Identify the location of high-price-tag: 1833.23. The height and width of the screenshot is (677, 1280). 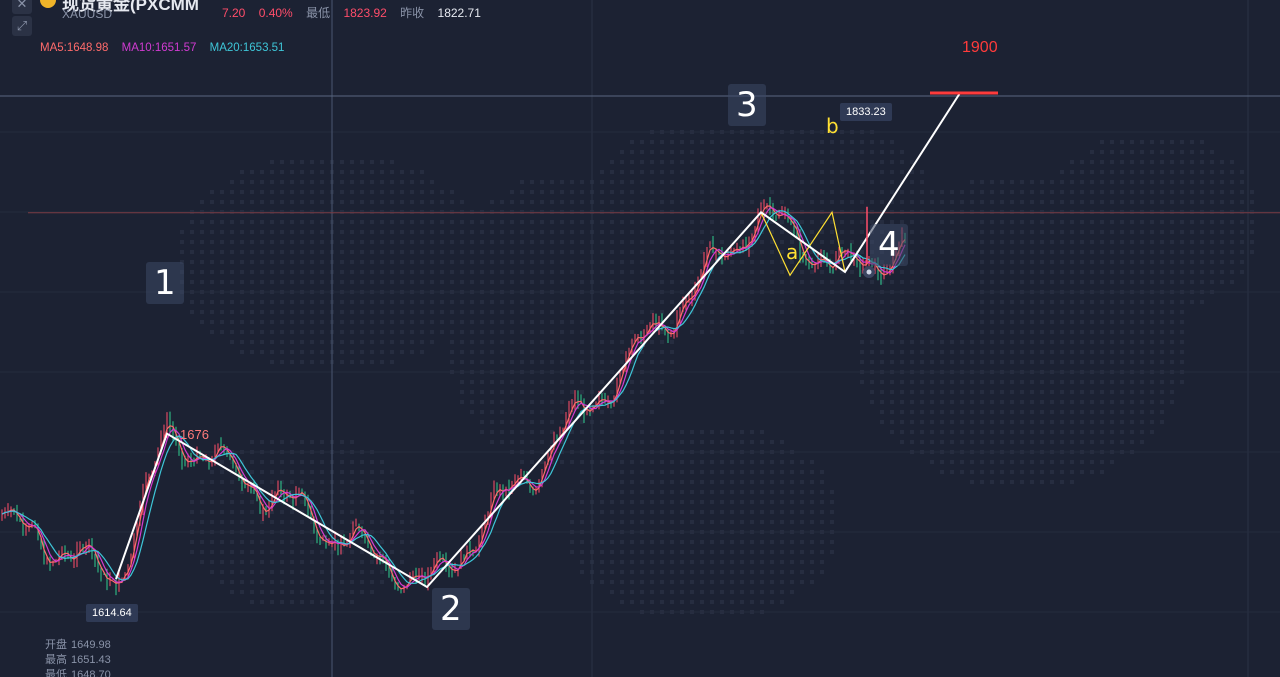
(866, 112).